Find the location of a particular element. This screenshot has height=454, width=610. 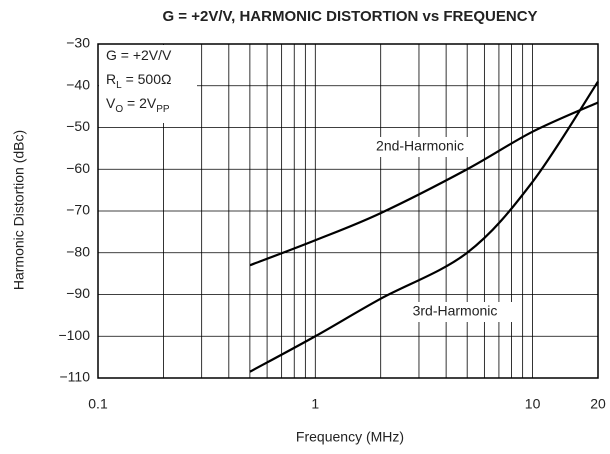

annotation-part: L is located at coordinates (119, 85).